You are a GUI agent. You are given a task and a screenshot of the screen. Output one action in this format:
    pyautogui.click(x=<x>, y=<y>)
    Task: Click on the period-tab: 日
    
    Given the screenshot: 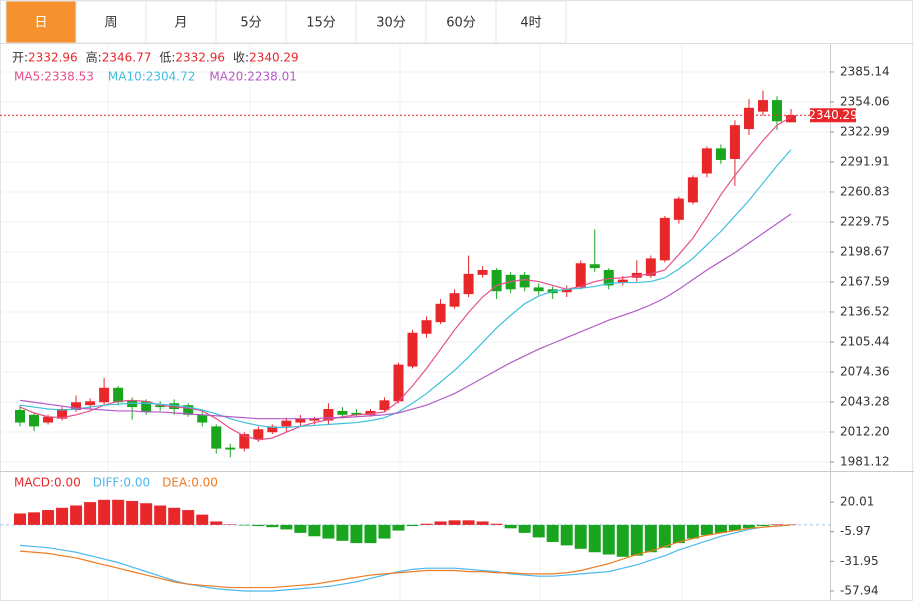 What is the action you would take?
    pyautogui.click(x=41, y=22)
    